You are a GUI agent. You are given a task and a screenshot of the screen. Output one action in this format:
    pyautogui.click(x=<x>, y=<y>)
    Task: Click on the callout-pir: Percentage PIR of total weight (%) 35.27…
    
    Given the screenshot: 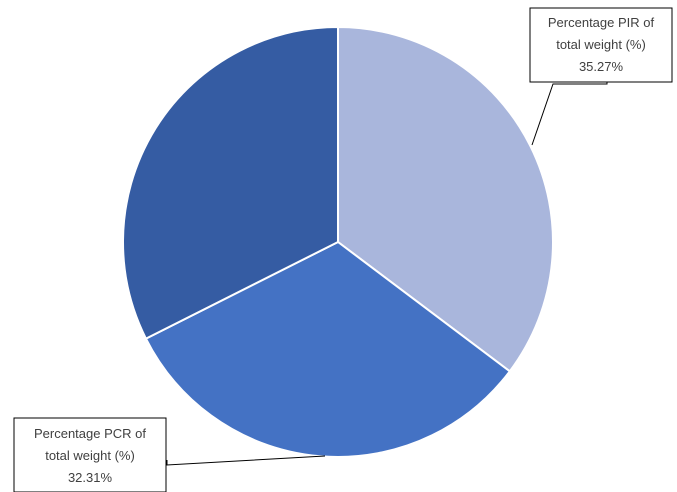 What is the action you would take?
    pyautogui.click(x=601, y=76)
    